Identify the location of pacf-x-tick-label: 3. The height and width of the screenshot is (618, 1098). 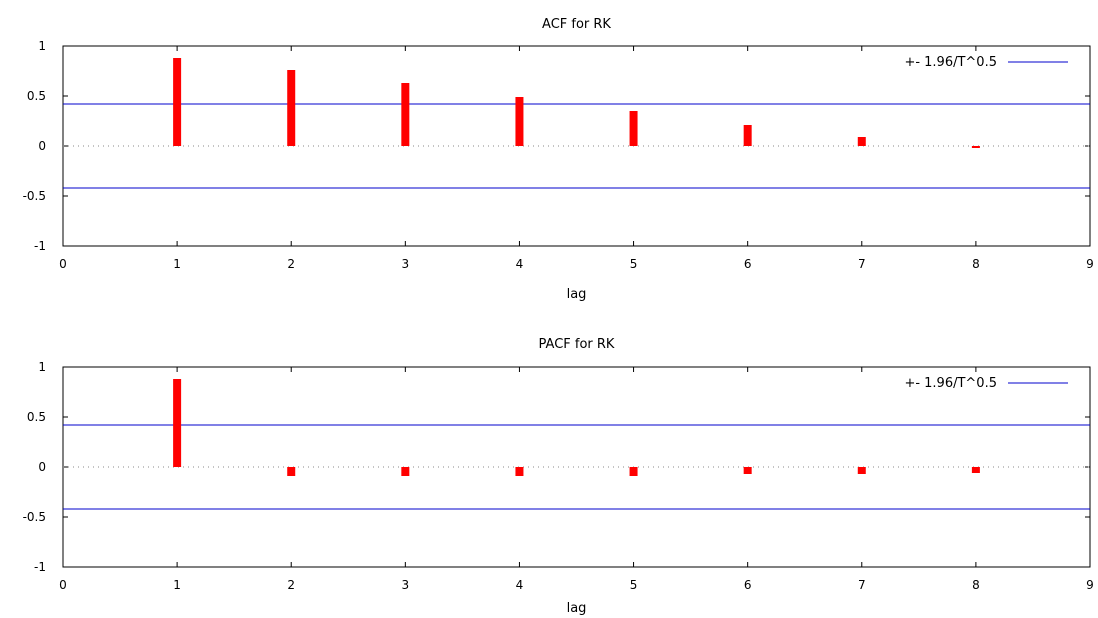
(406, 585).